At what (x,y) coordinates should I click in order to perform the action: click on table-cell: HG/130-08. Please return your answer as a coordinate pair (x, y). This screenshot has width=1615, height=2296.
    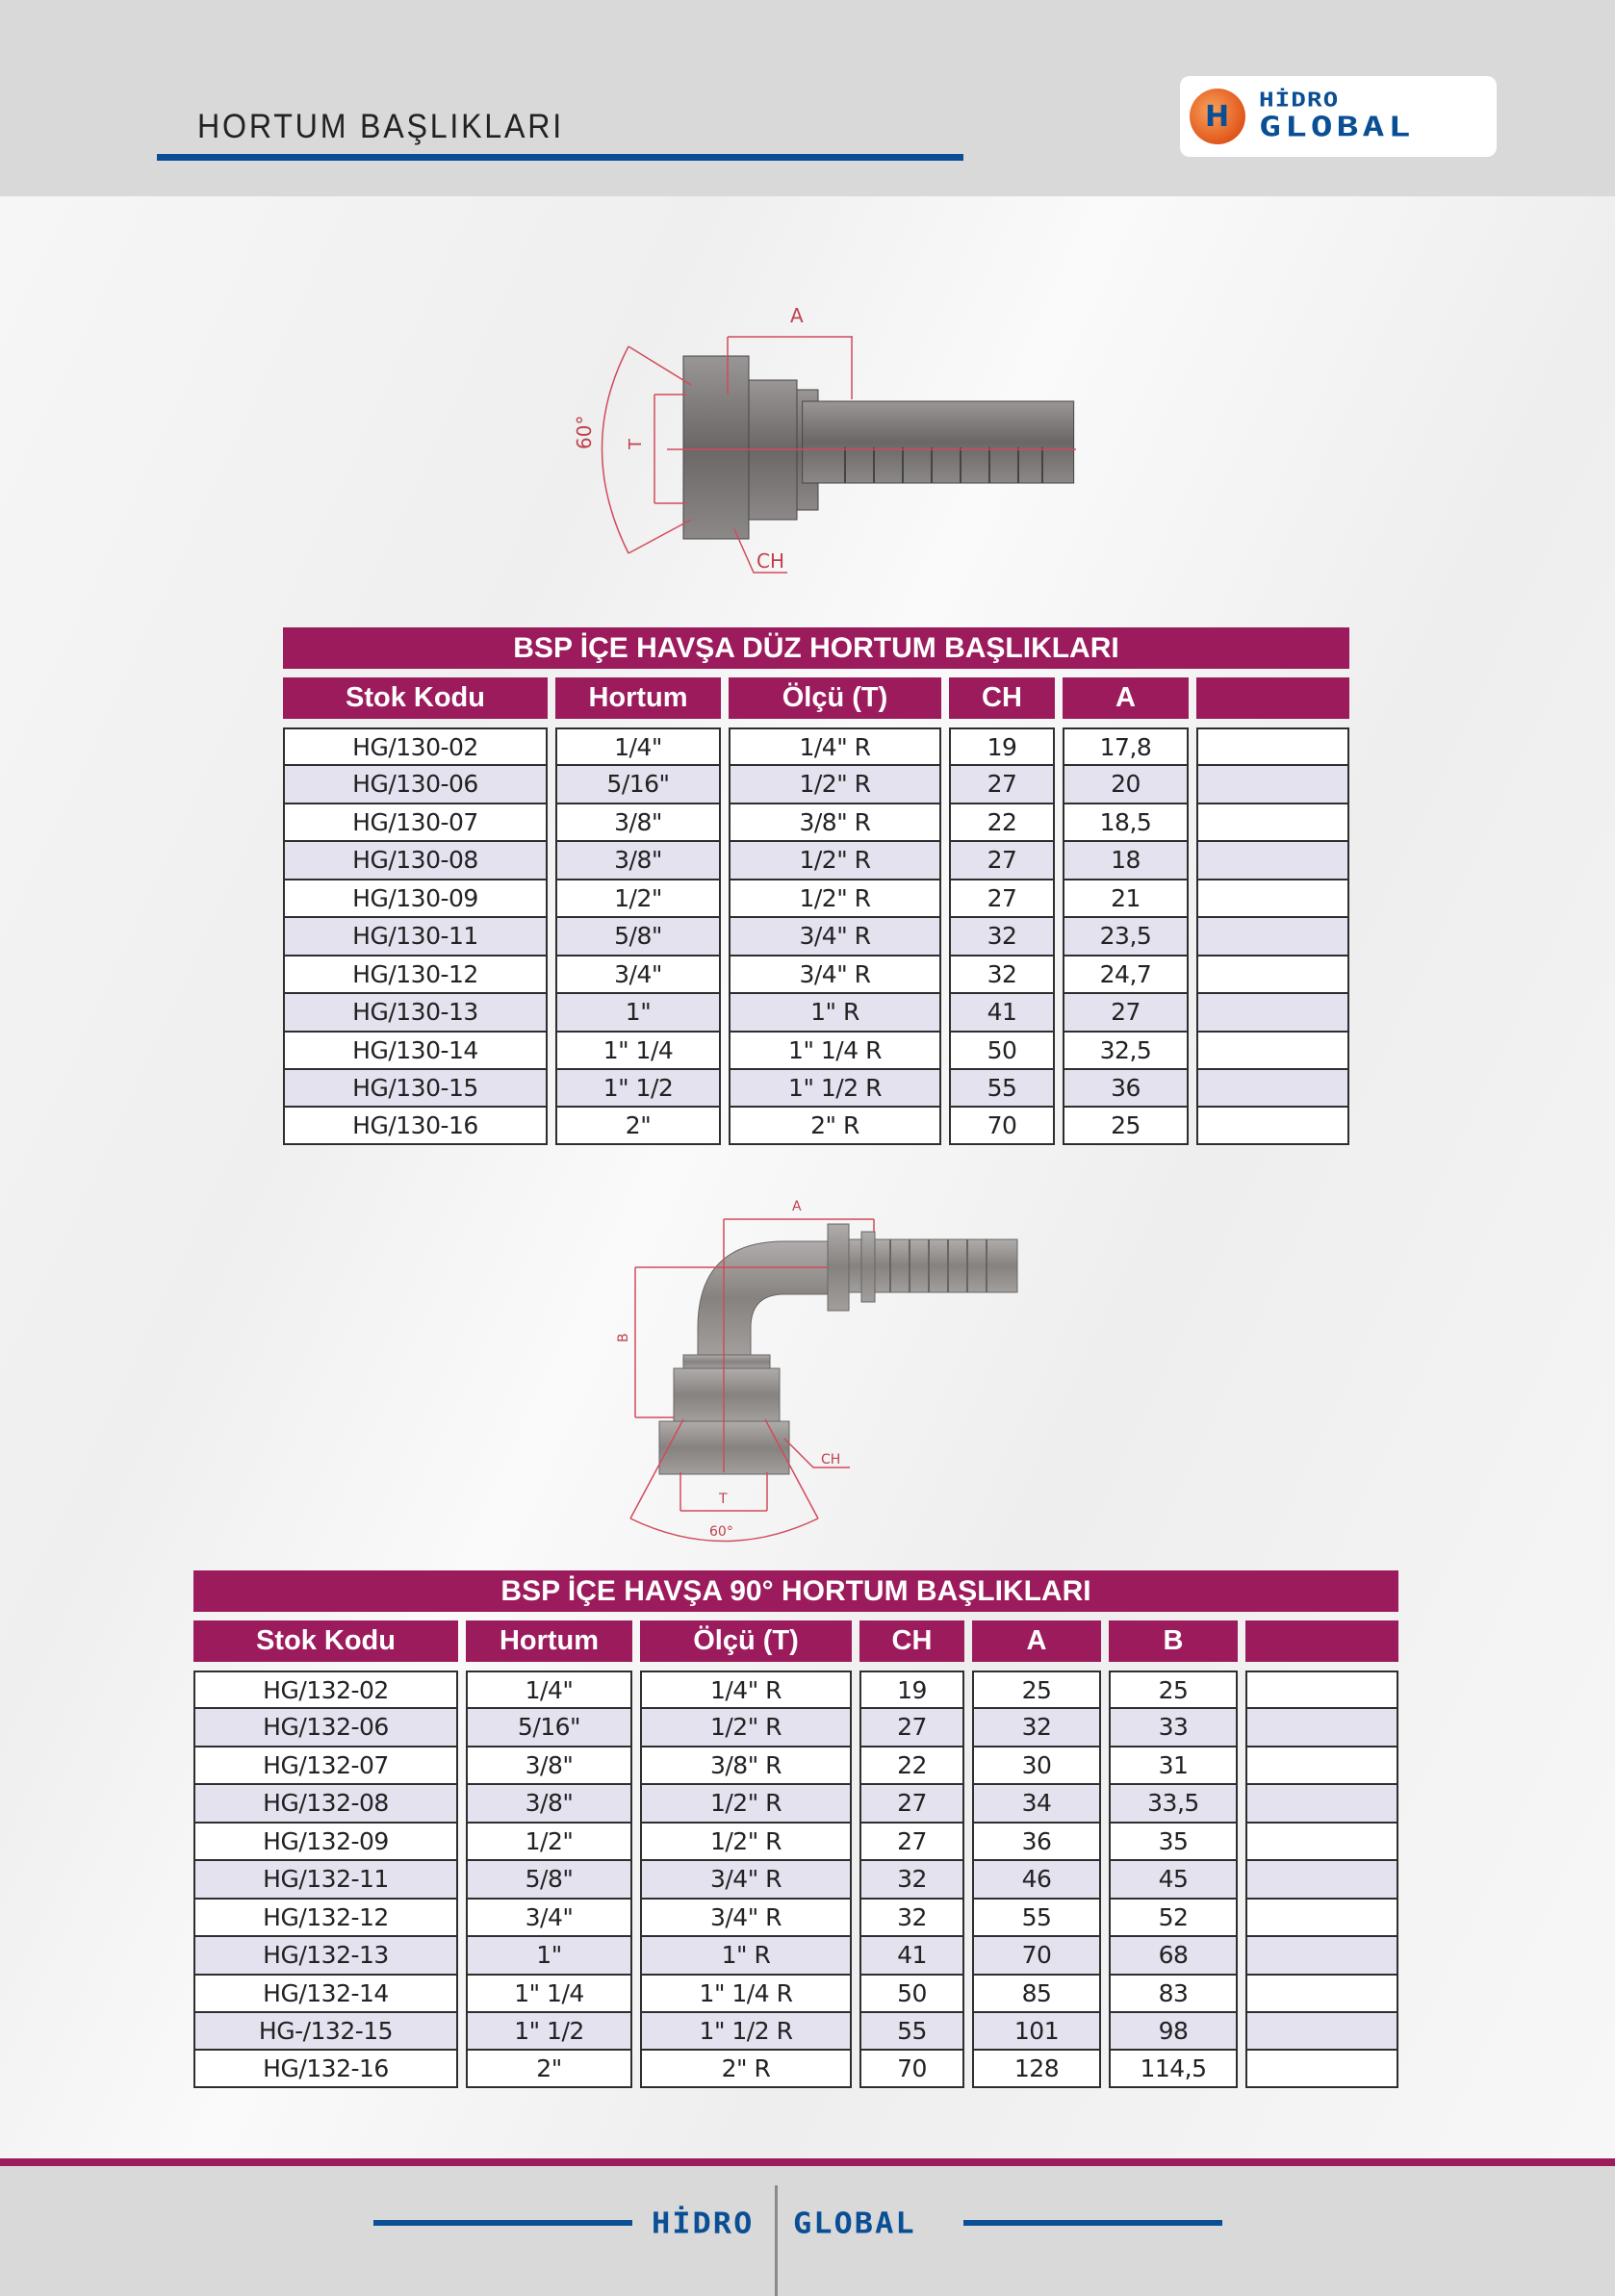
    Looking at the image, I should click on (415, 860).